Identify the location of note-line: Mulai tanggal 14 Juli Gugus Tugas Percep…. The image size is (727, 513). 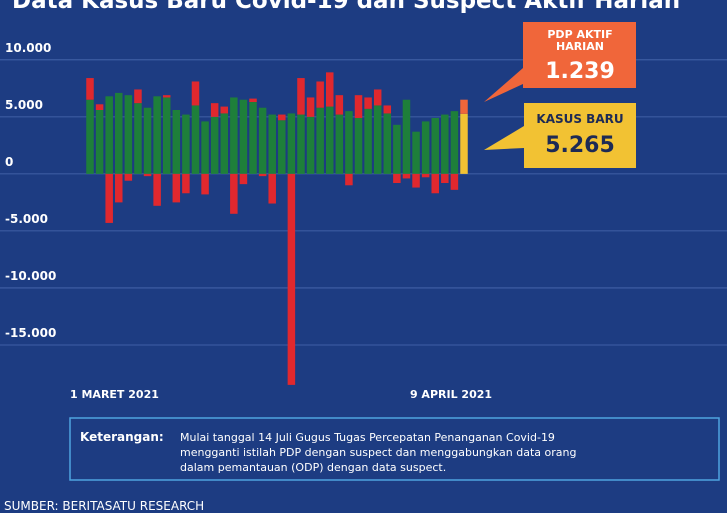
(367, 437).